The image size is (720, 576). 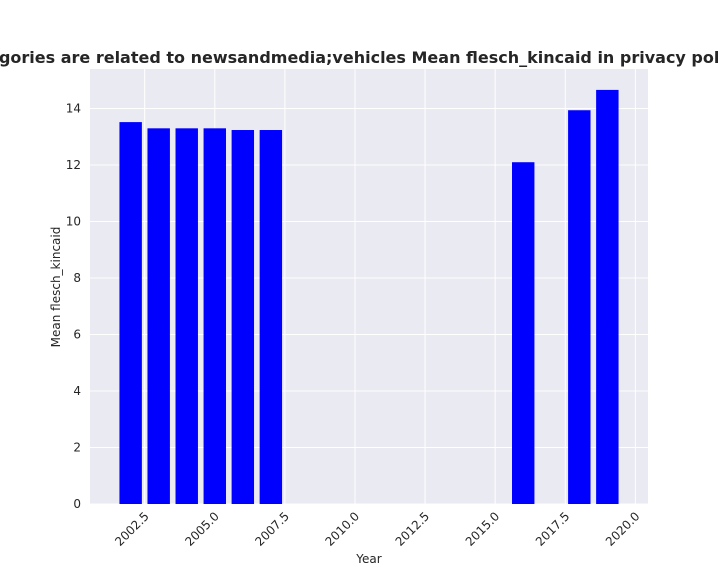 What do you see at coordinates (73, 222) in the screenshot?
I see `y-tick-label: 10` at bounding box center [73, 222].